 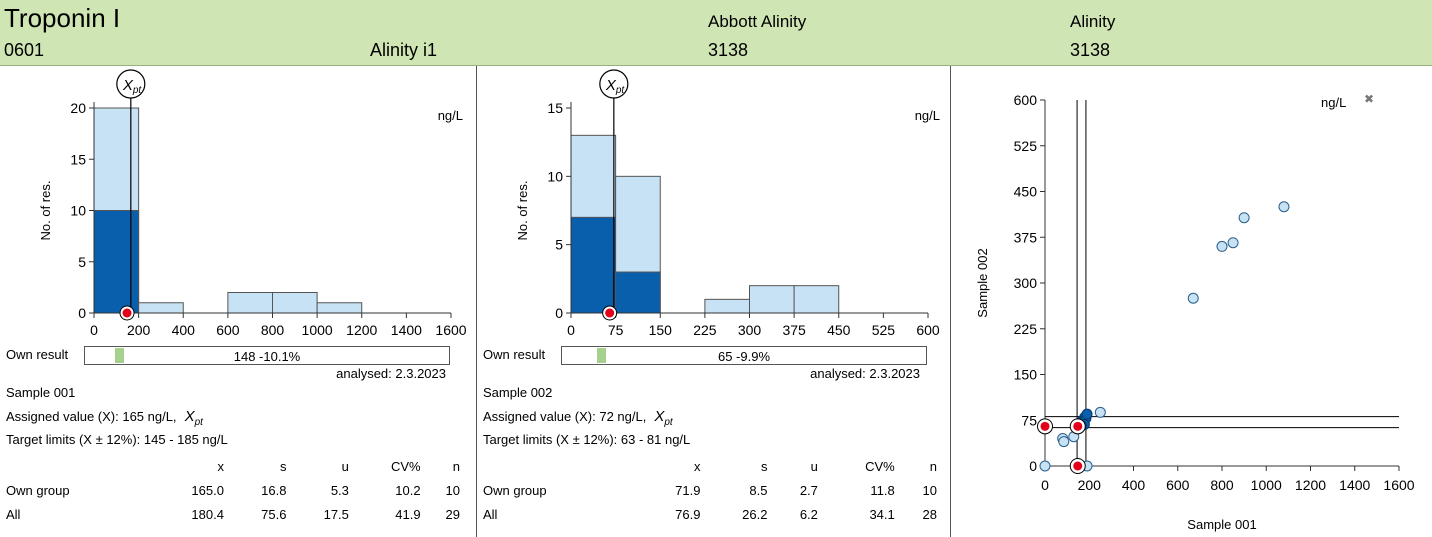 What do you see at coordinates (1029, 420) in the screenshot?
I see `y-tick-label: 75` at bounding box center [1029, 420].